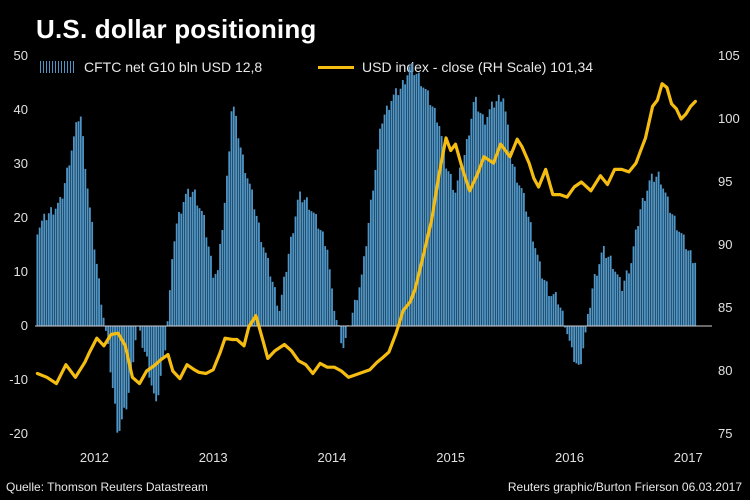 This screenshot has width=750, height=500. What do you see at coordinates (21, 109) in the screenshot?
I see `left-axis-tick-label: 40` at bounding box center [21, 109].